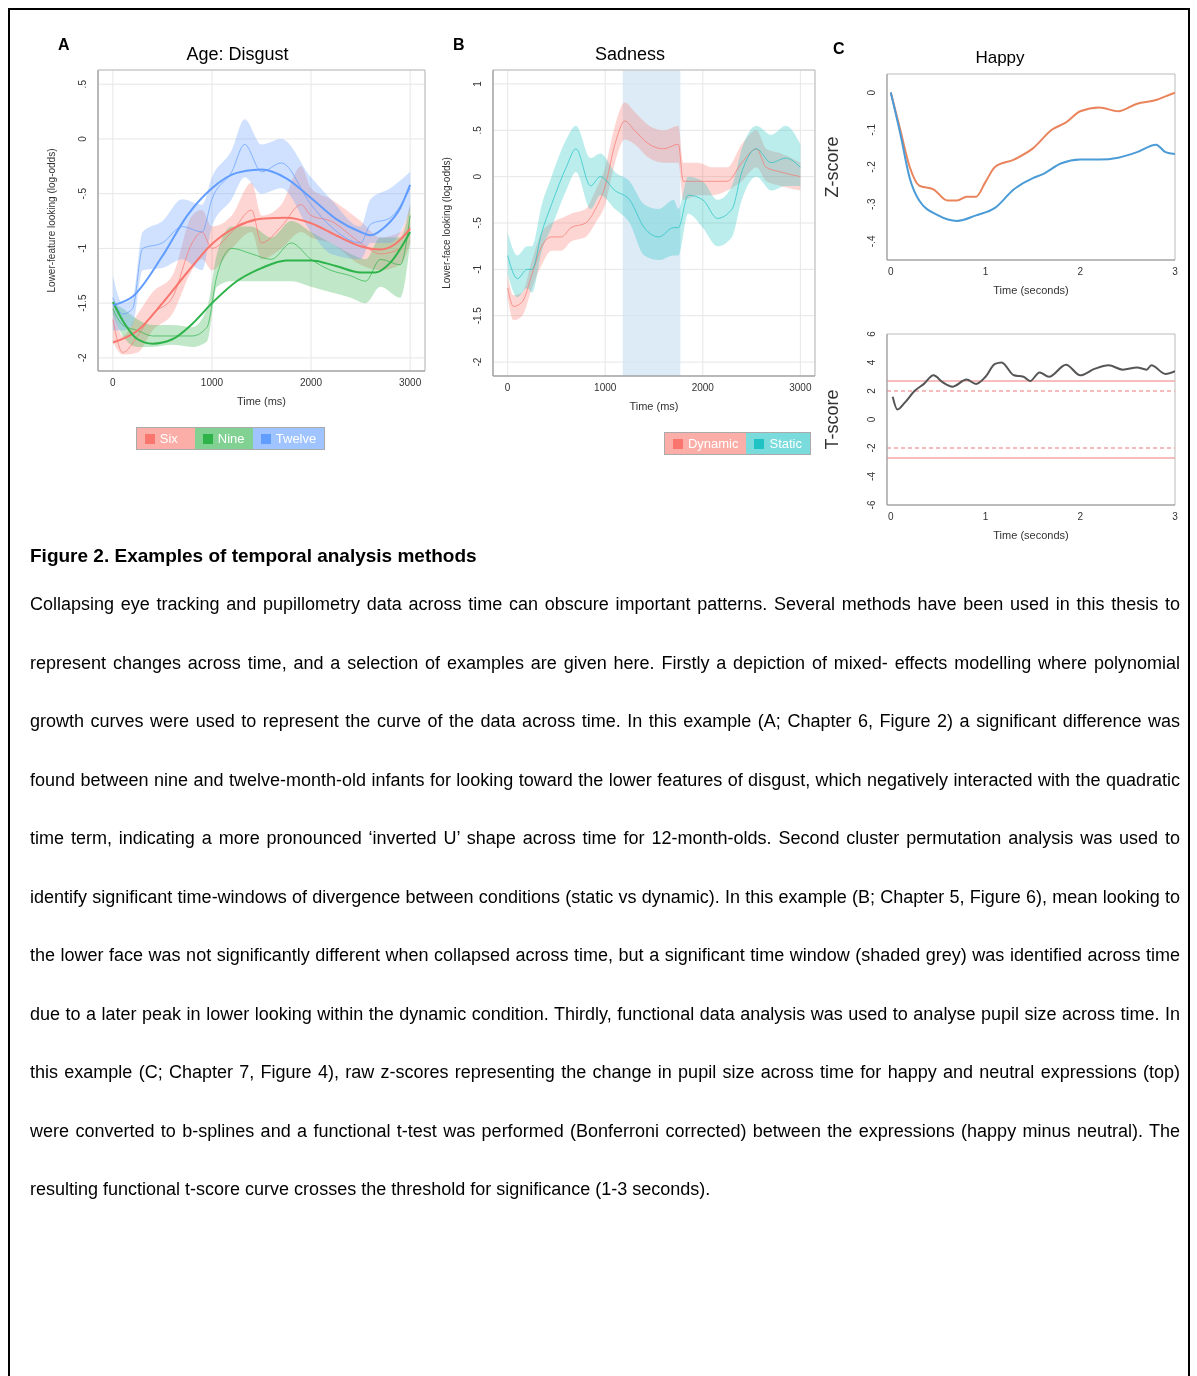 This screenshot has height=1376, width=1197. What do you see at coordinates (237, 54) in the screenshot?
I see `chart-title: Age: Disgust` at bounding box center [237, 54].